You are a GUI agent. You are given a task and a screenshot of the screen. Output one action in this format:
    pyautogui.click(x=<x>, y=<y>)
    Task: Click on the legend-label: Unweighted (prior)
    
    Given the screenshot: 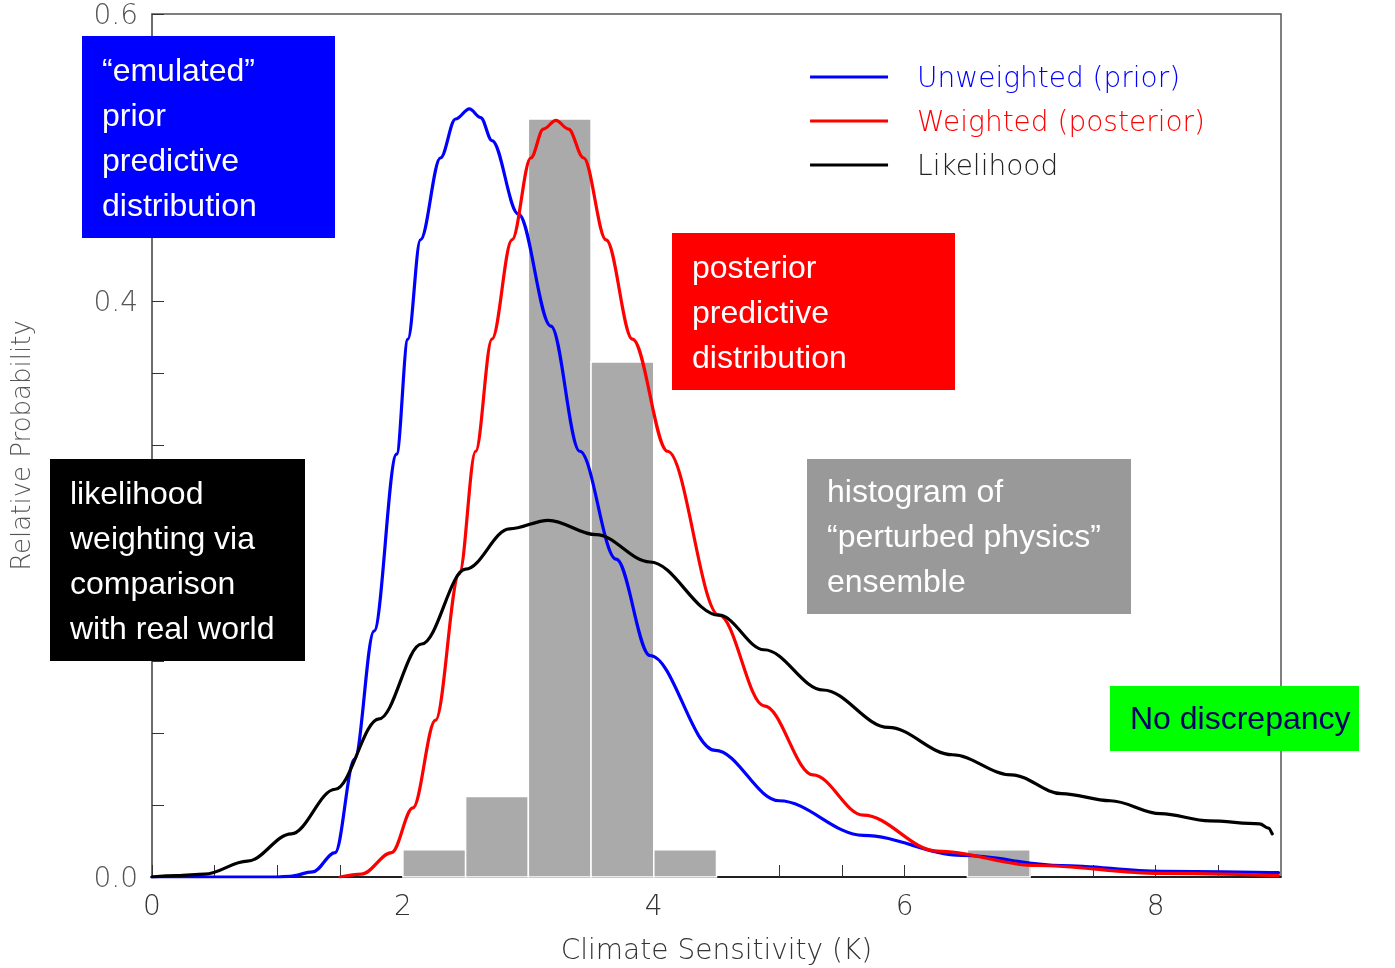 What is the action you would take?
    pyautogui.click(x=1049, y=77)
    